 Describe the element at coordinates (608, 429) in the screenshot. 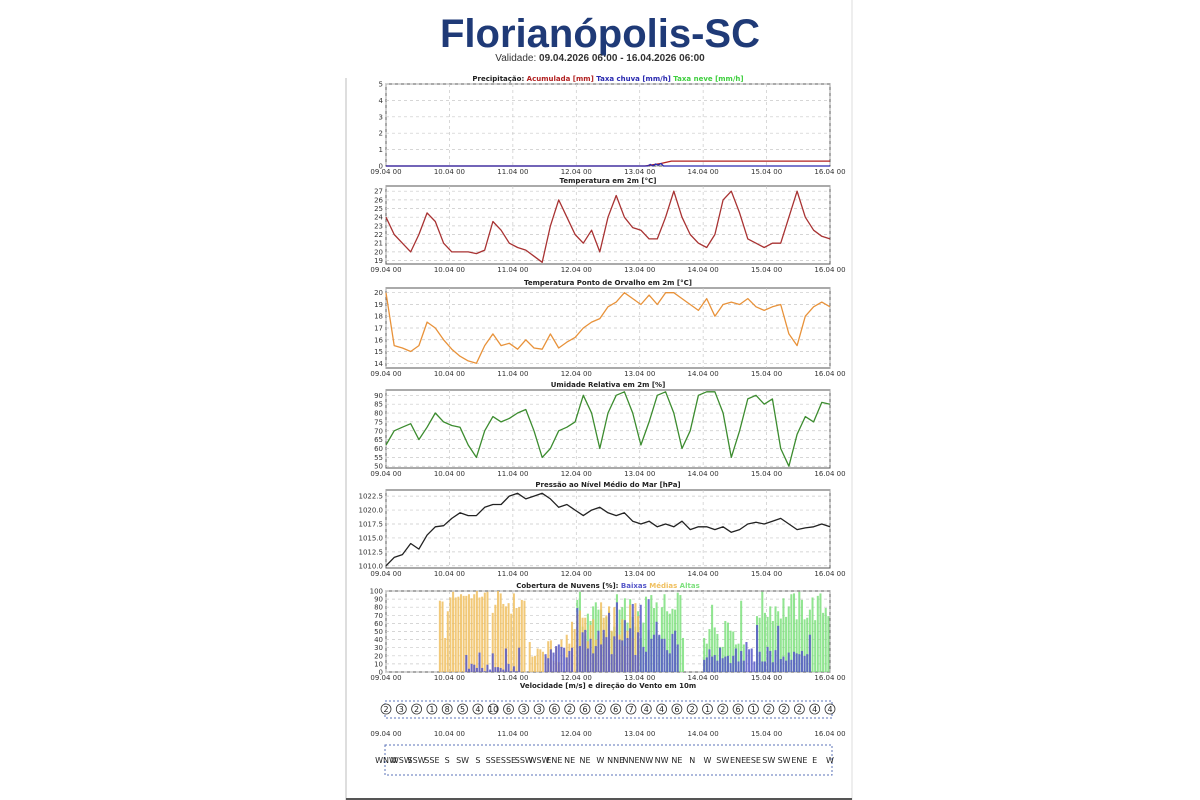

I see `series-line` at that location.